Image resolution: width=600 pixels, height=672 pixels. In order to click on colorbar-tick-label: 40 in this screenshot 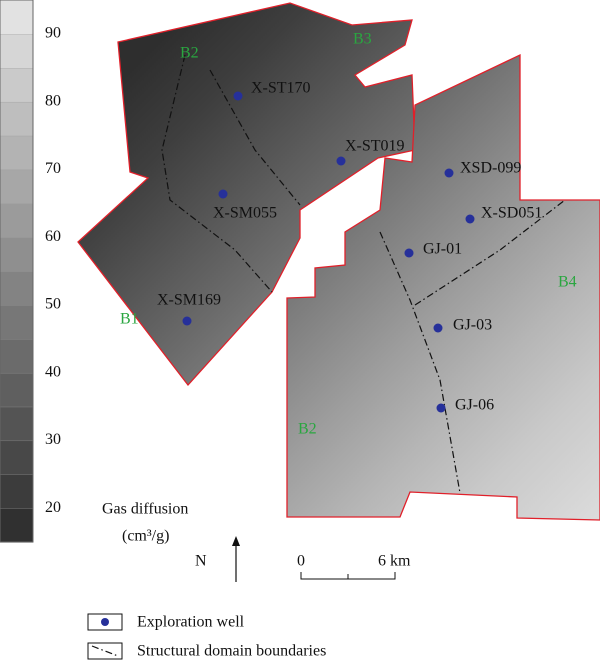, I will do `click(53, 371)`.